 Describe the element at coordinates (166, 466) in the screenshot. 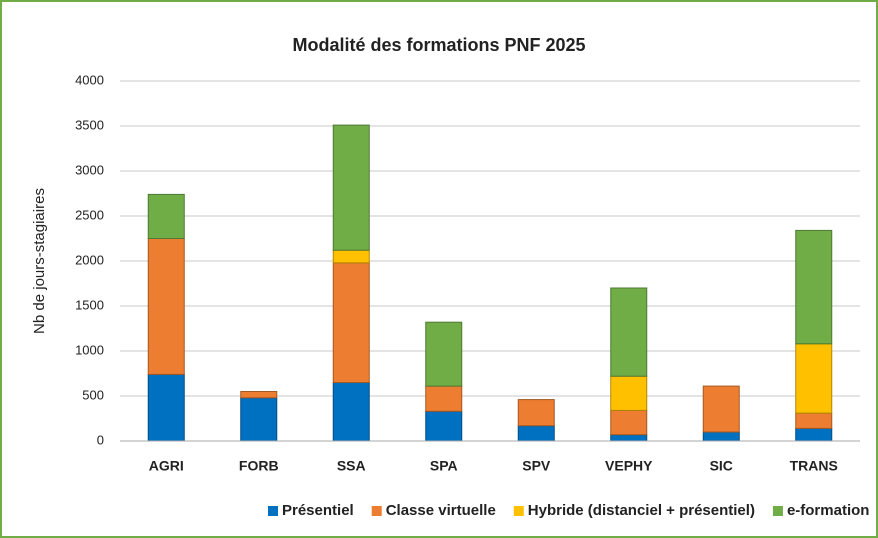

I see `x-tick-label: AGRI` at that location.